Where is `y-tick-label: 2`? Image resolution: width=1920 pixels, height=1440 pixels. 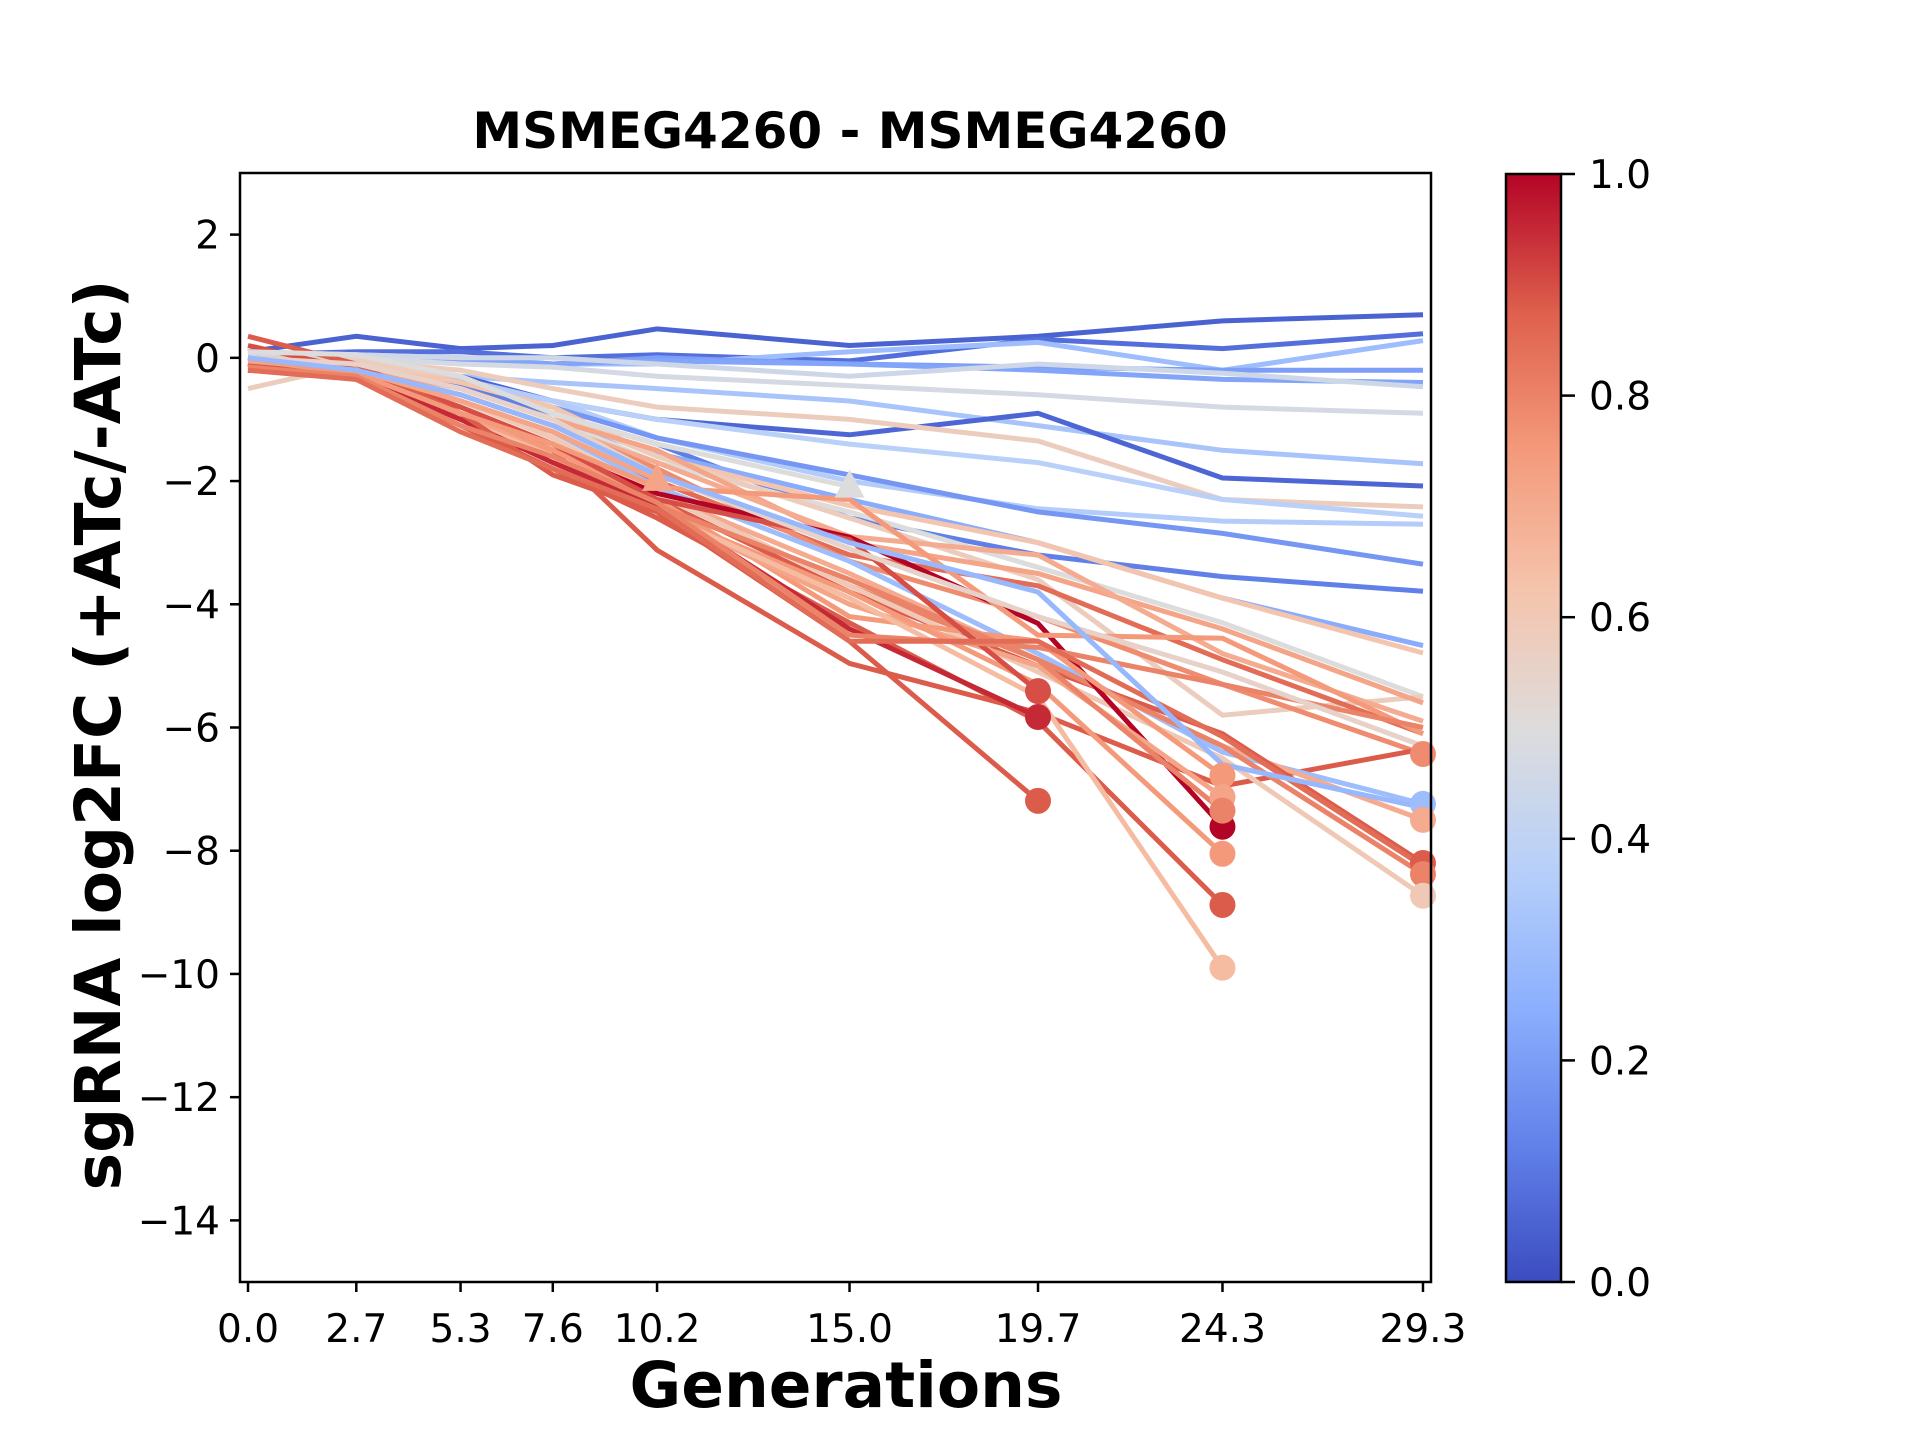
y-tick-label: 2 is located at coordinates (207, 236).